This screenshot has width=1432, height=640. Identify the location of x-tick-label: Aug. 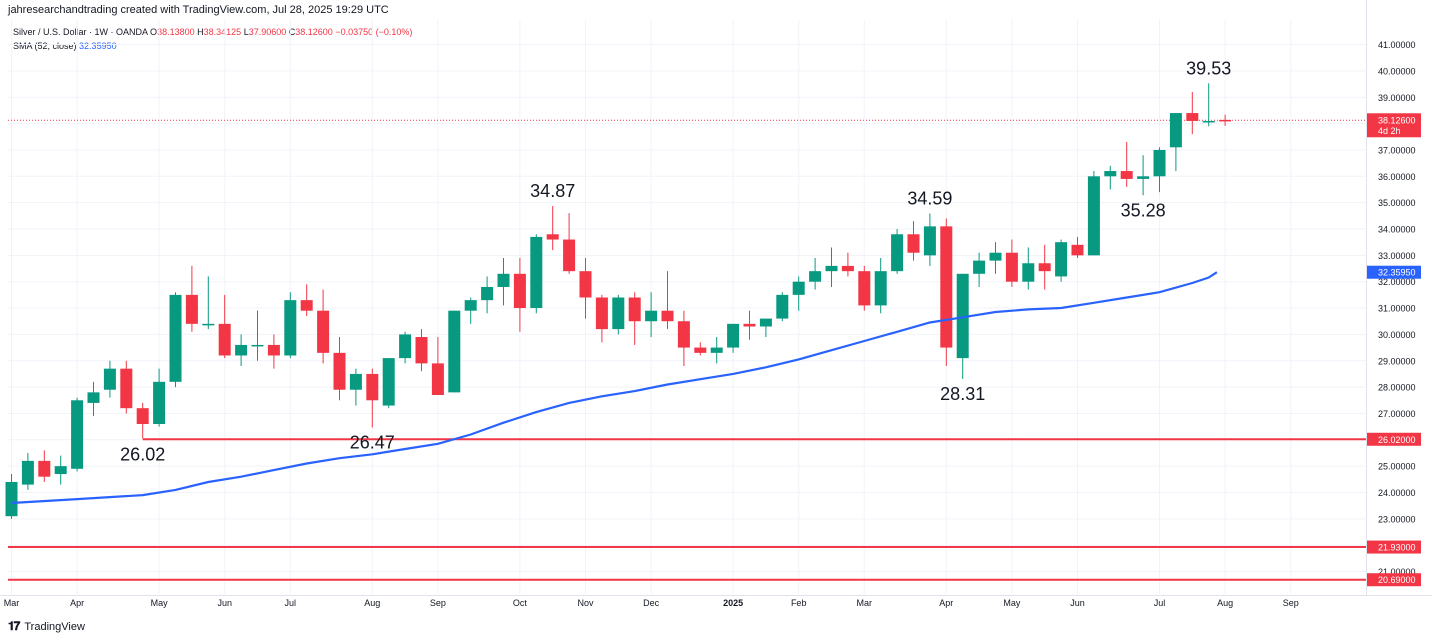
(372, 603).